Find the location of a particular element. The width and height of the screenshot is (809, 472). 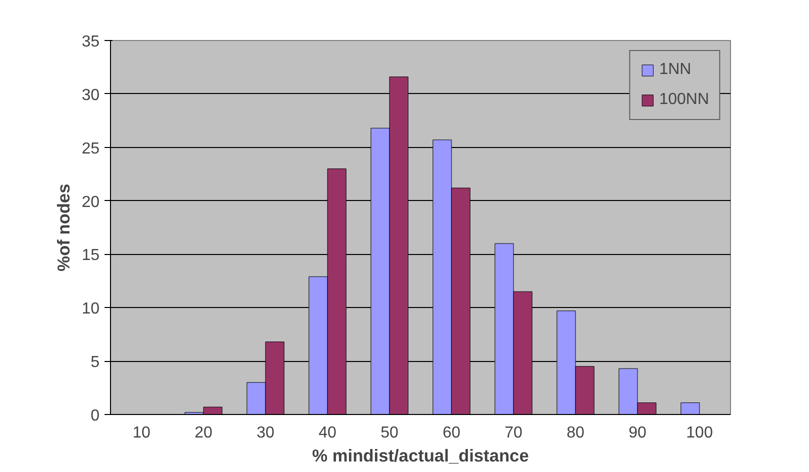

x-tick-label: 10 is located at coordinates (141, 433).